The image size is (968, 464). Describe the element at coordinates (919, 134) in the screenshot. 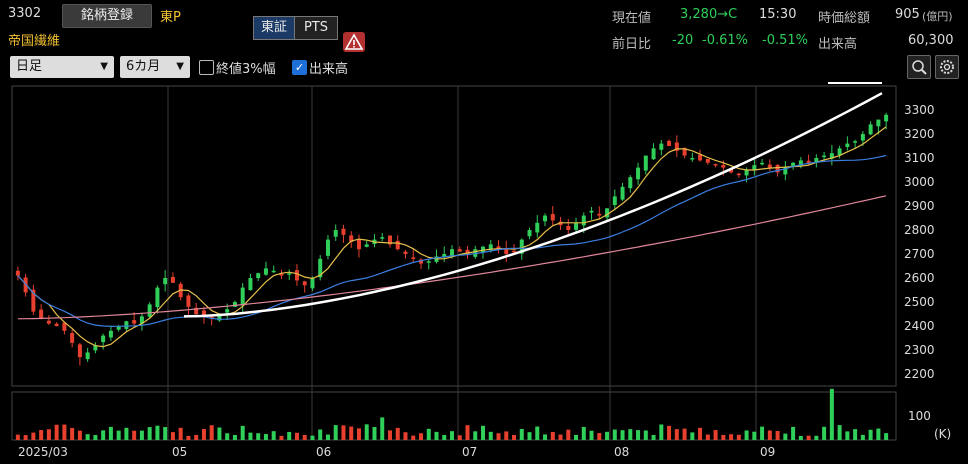

I see `y-tick-label: 3200` at that location.